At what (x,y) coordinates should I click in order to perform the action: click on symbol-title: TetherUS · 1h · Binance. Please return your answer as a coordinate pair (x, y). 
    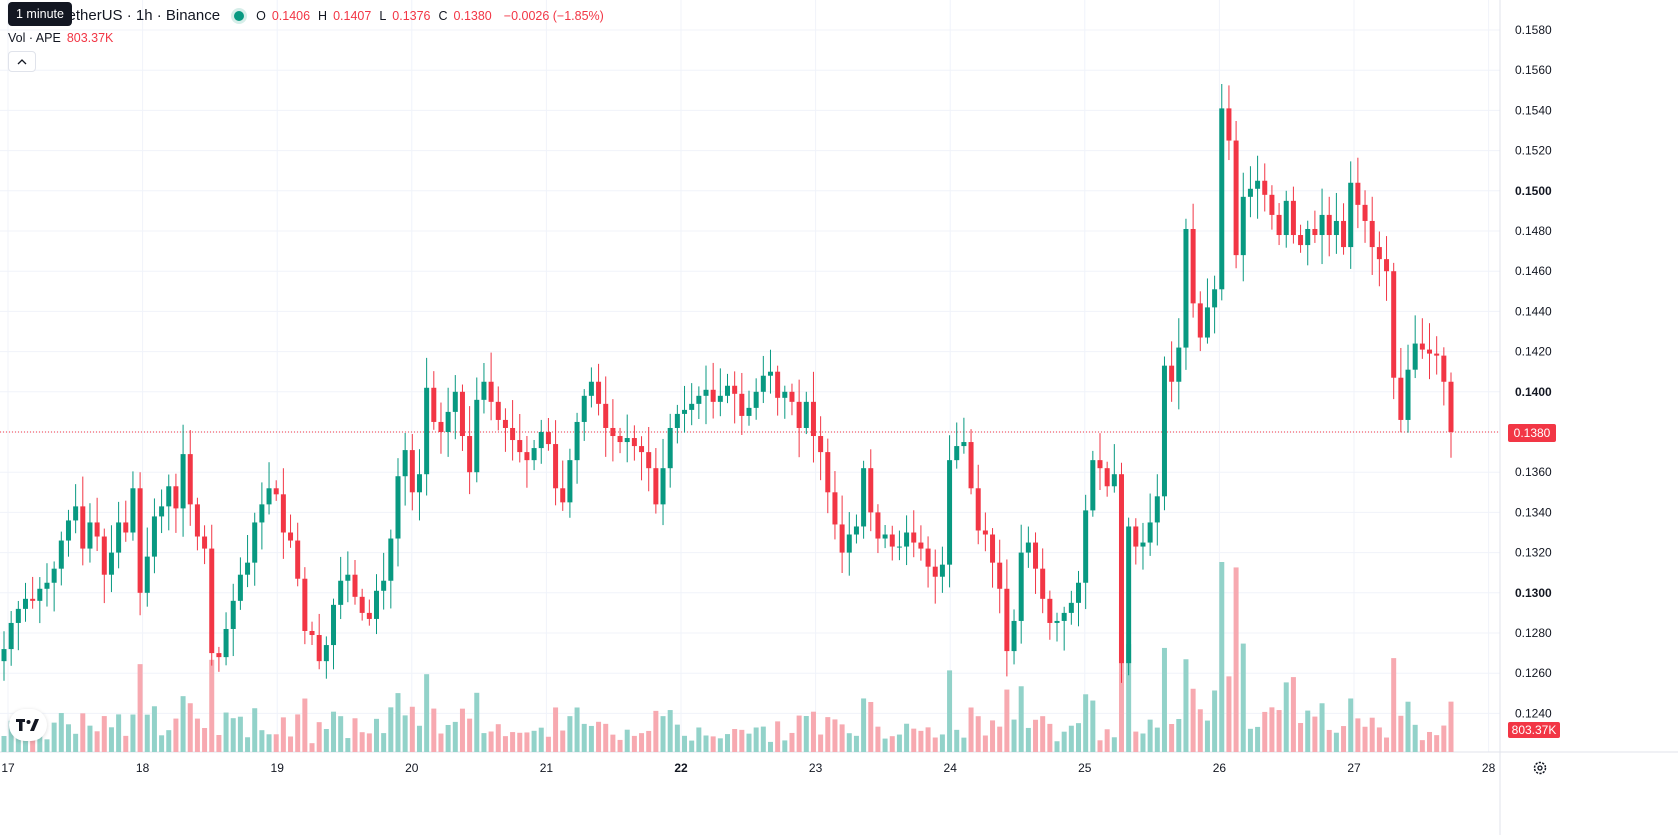
    Looking at the image, I should click on (140, 15).